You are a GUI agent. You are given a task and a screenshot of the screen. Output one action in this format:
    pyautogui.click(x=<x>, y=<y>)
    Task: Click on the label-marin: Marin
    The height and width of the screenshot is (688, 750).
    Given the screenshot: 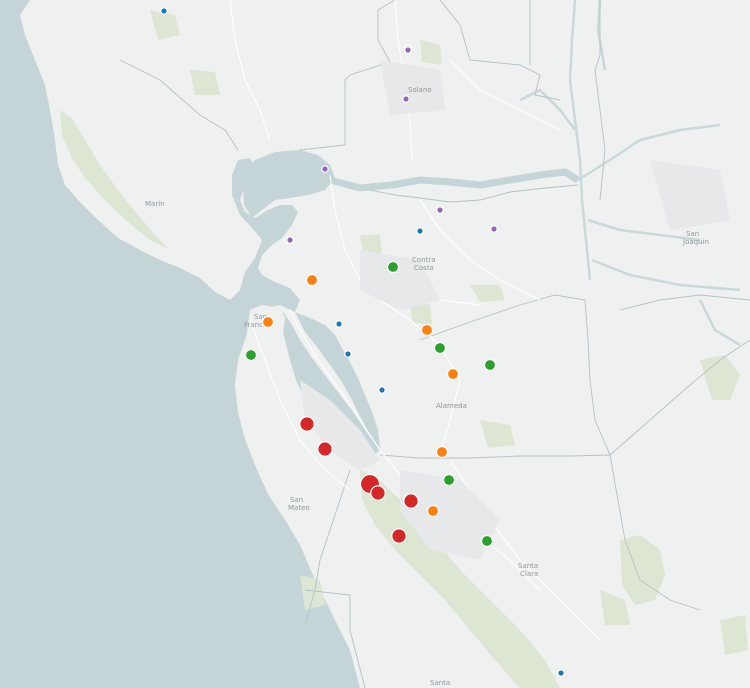 What is the action you would take?
    pyautogui.click(x=155, y=204)
    